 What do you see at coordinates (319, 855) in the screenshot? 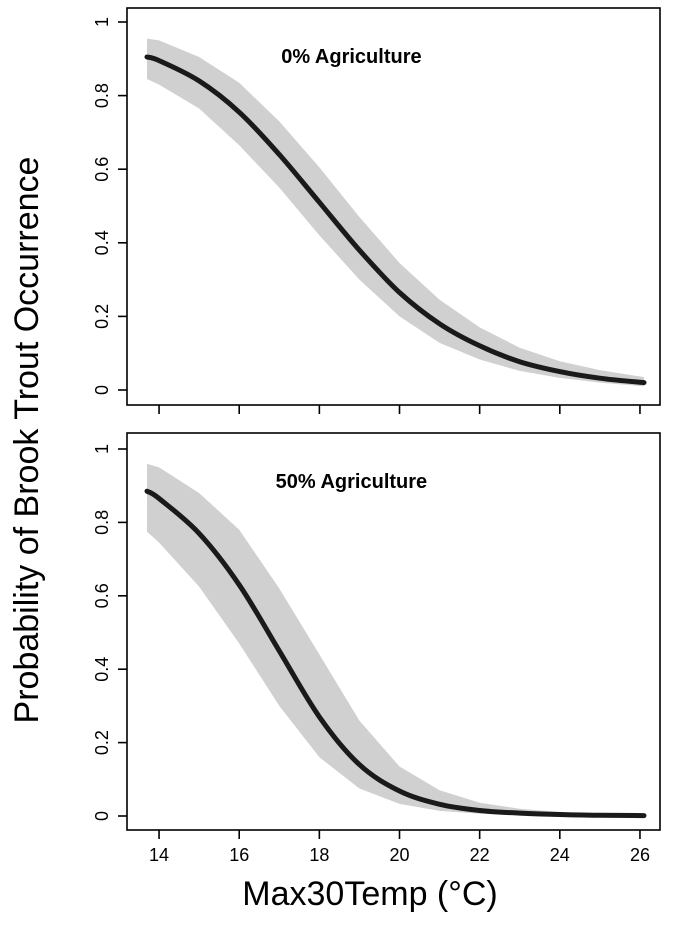
I see `x-tick-label: 18` at bounding box center [319, 855].